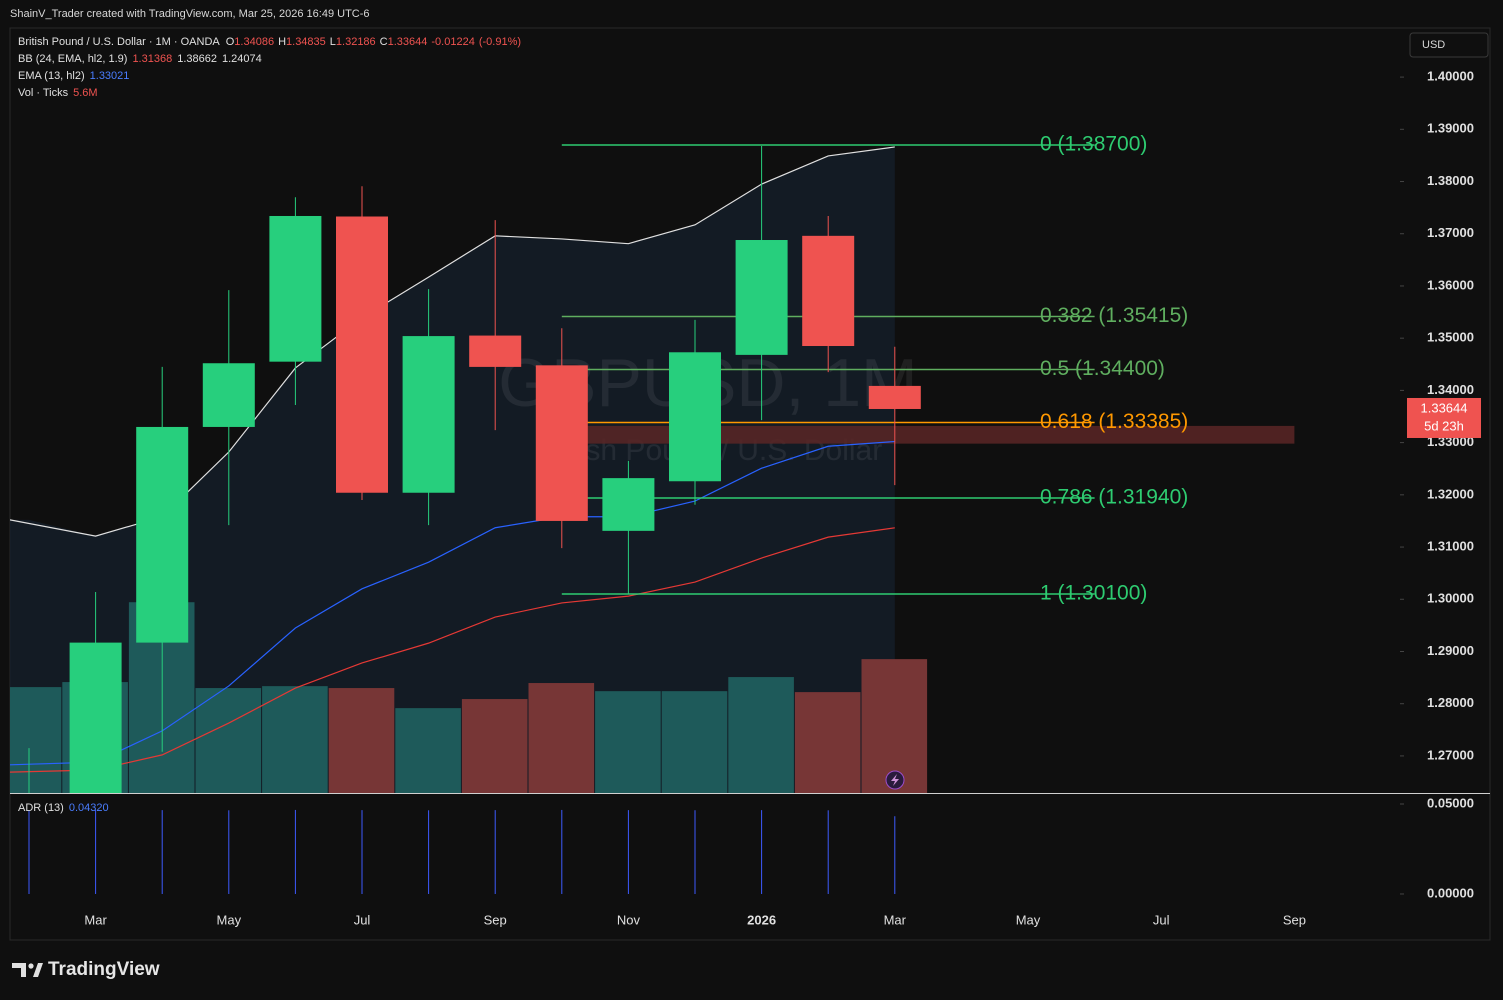 Image resolution: width=1503 pixels, height=1000 pixels. What do you see at coordinates (1450, 702) in the screenshot?
I see `y-tick-label: 1.28000` at bounding box center [1450, 702].